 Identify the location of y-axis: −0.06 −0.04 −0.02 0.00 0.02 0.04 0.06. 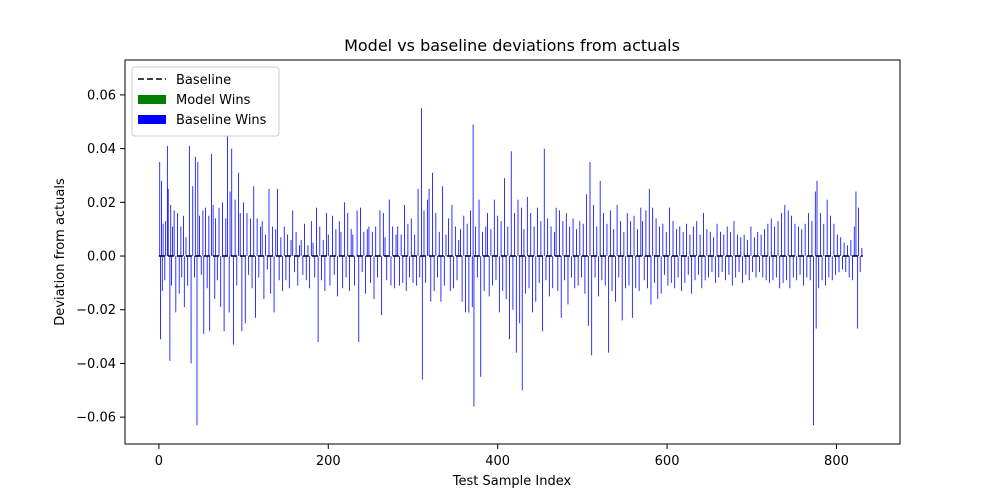
(100, 257).